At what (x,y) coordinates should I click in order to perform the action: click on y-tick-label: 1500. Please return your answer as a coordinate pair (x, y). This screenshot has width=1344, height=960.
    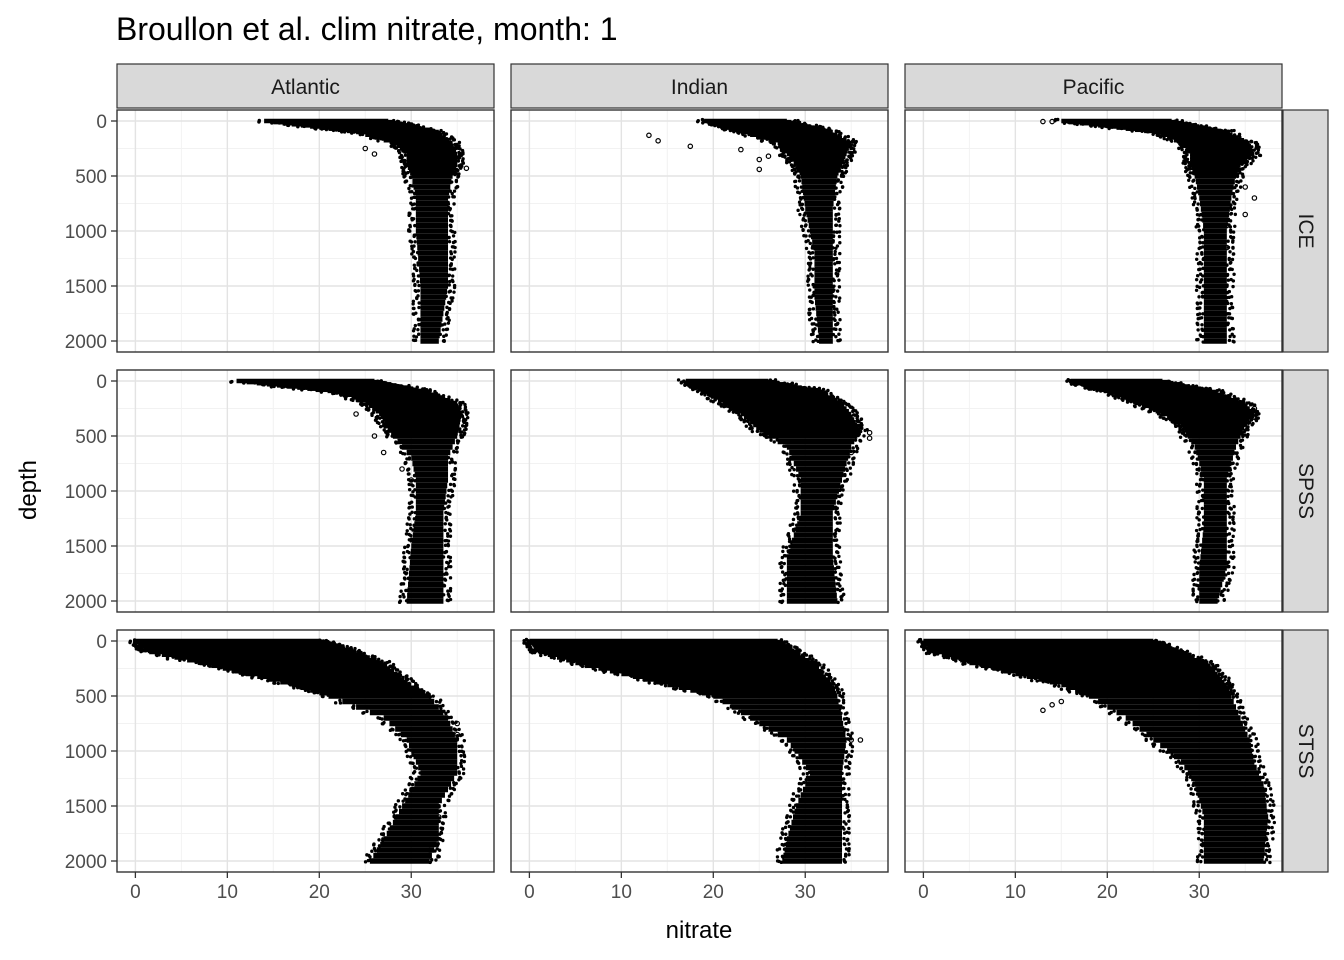
    Looking at the image, I should click on (86, 287).